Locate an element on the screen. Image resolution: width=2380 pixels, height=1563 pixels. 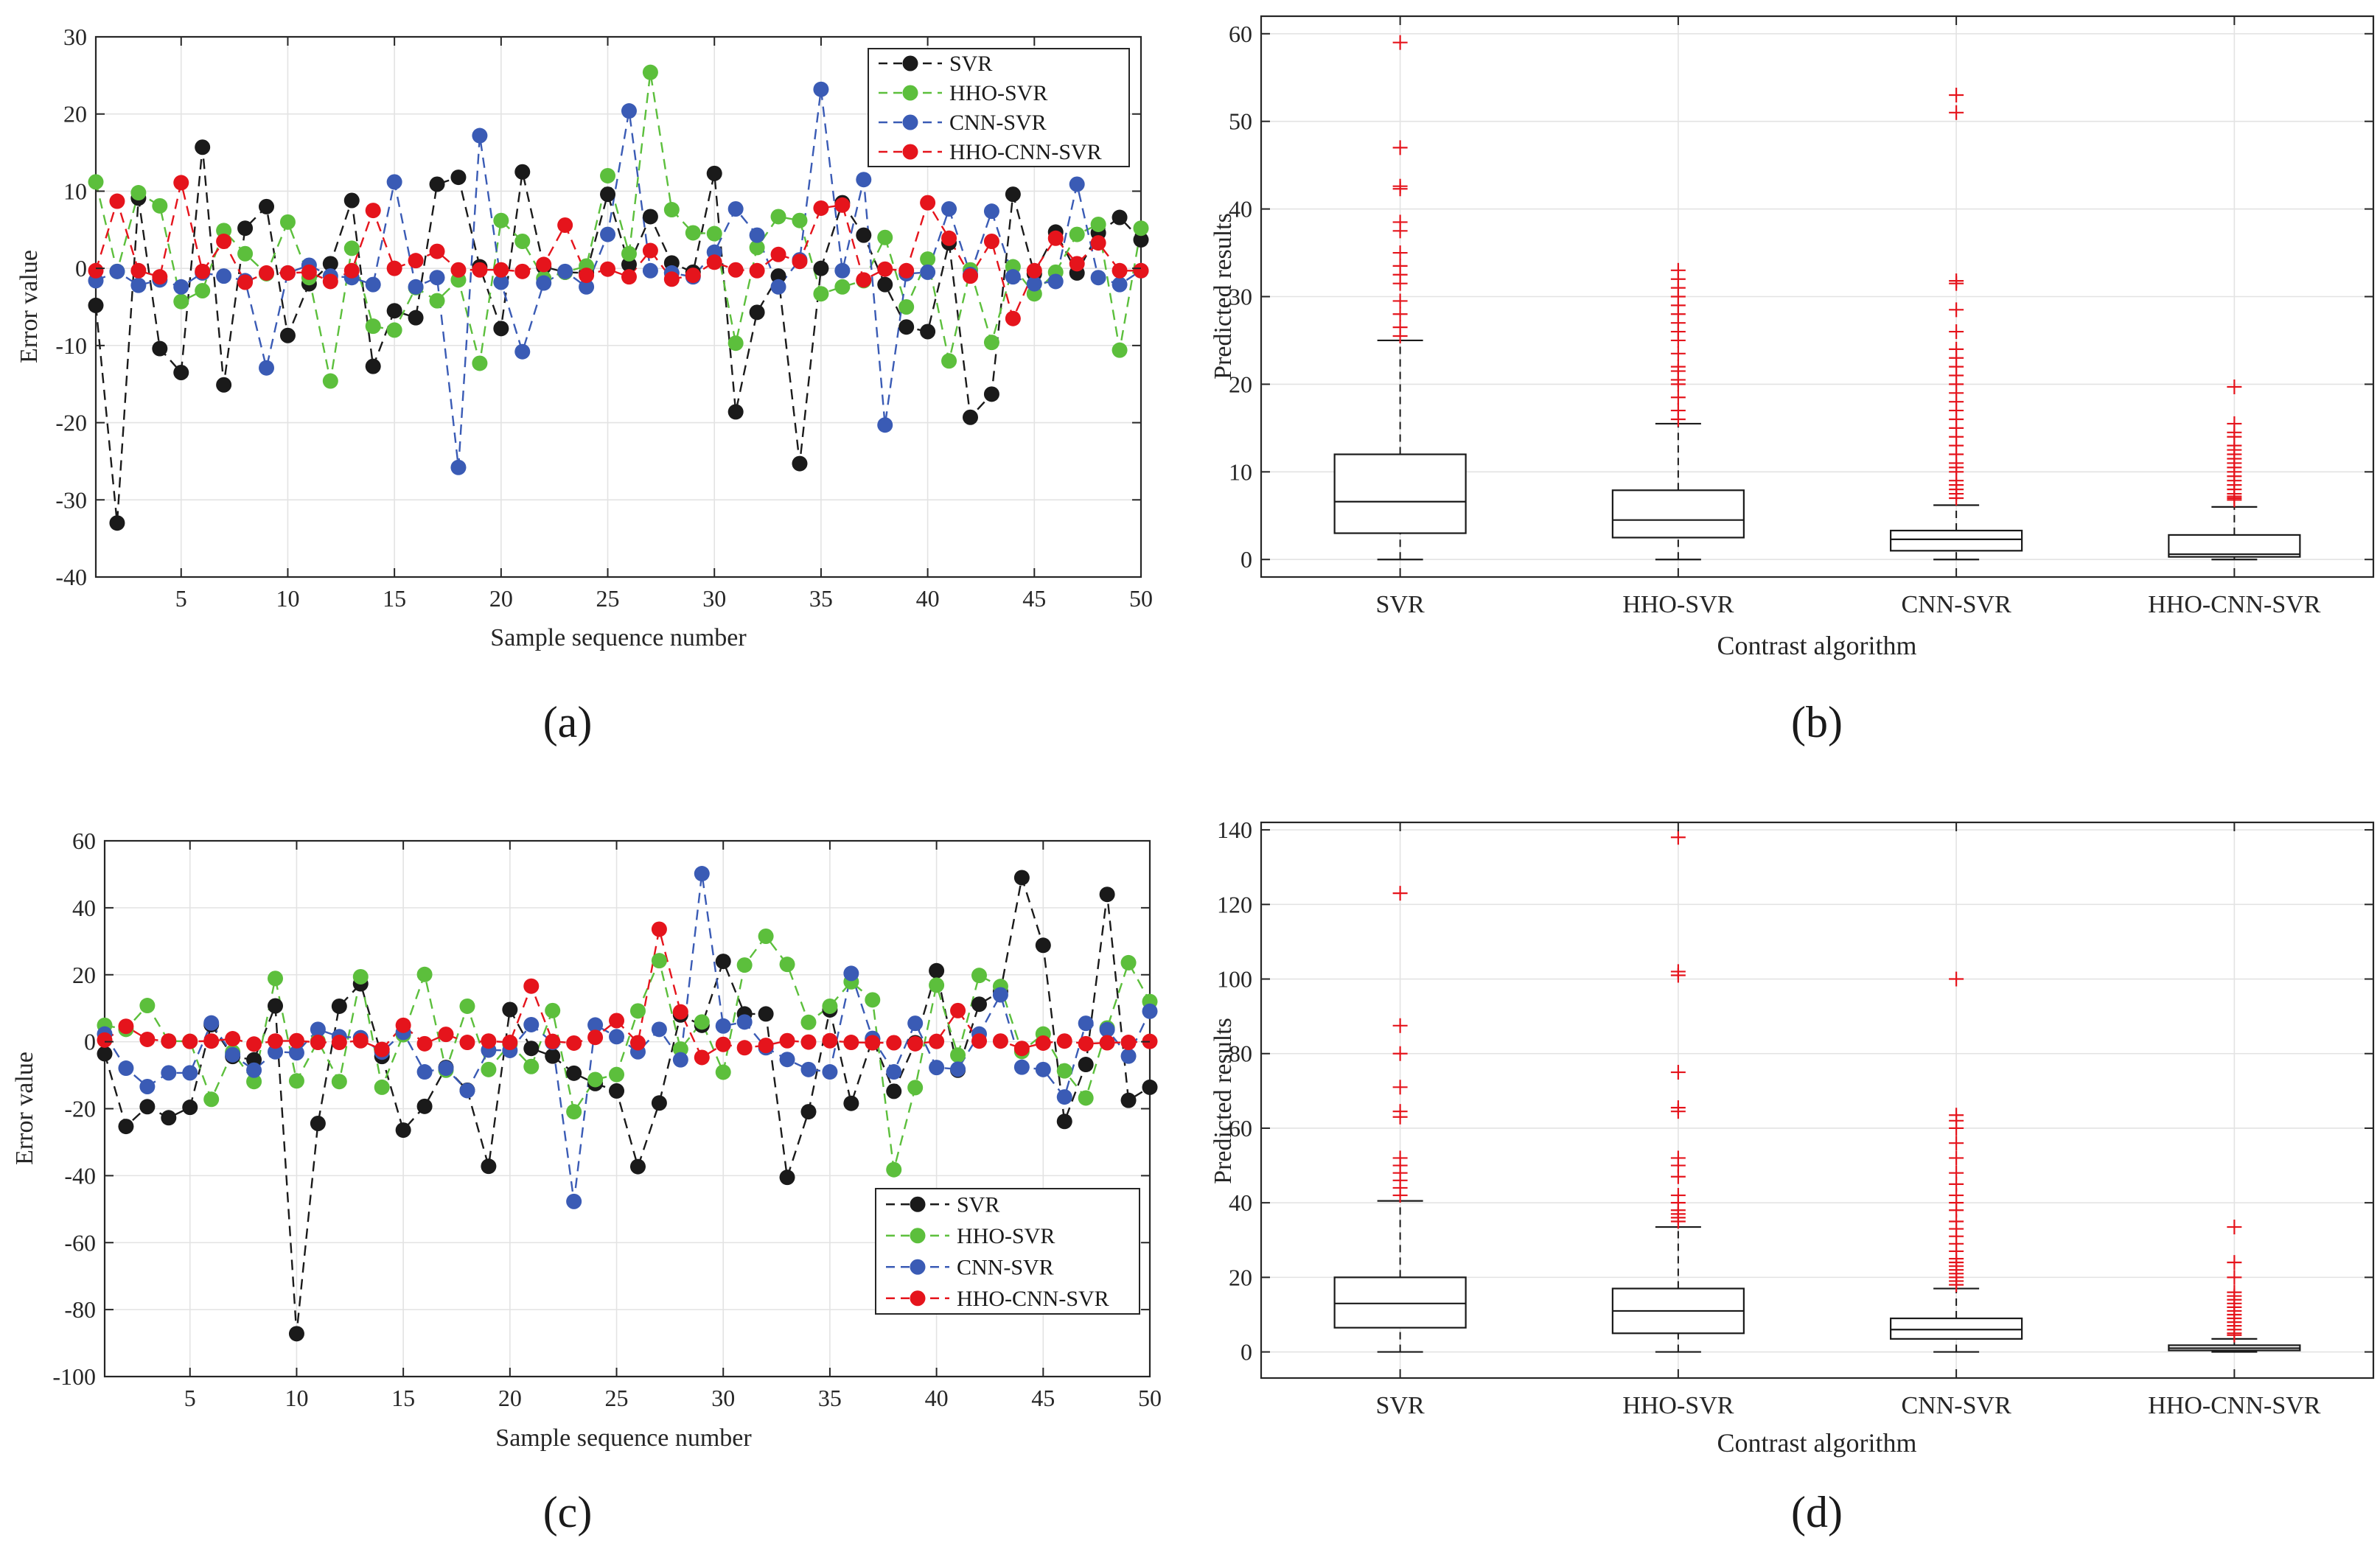
legend-label: CNN-SVR is located at coordinates (998, 123).